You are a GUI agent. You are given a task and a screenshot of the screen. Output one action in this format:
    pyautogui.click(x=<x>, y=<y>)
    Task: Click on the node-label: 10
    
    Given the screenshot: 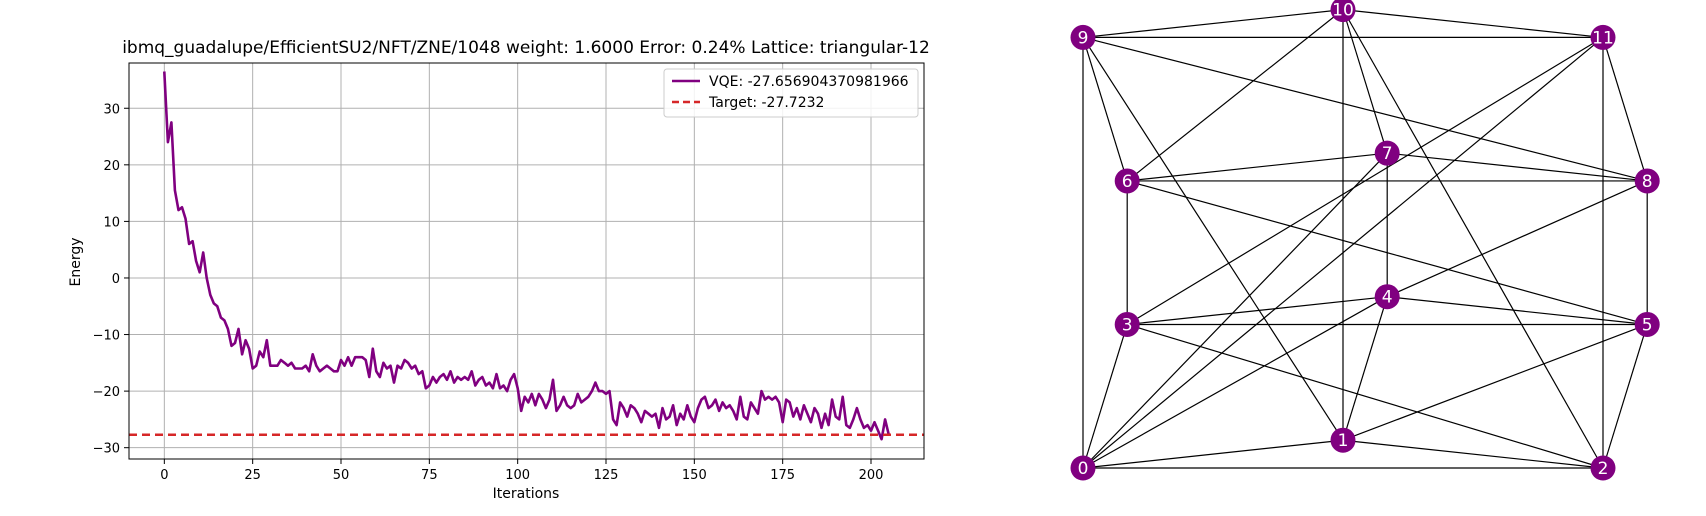 What is the action you would take?
    pyautogui.click(x=1343, y=11)
    